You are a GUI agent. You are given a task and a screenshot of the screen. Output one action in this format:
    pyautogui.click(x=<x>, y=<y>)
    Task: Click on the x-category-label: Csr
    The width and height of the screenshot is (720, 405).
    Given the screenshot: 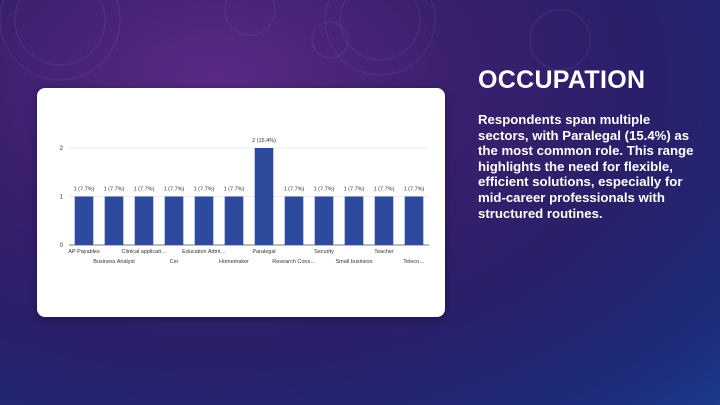 What is the action you would take?
    pyautogui.click(x=174, y=262)
    